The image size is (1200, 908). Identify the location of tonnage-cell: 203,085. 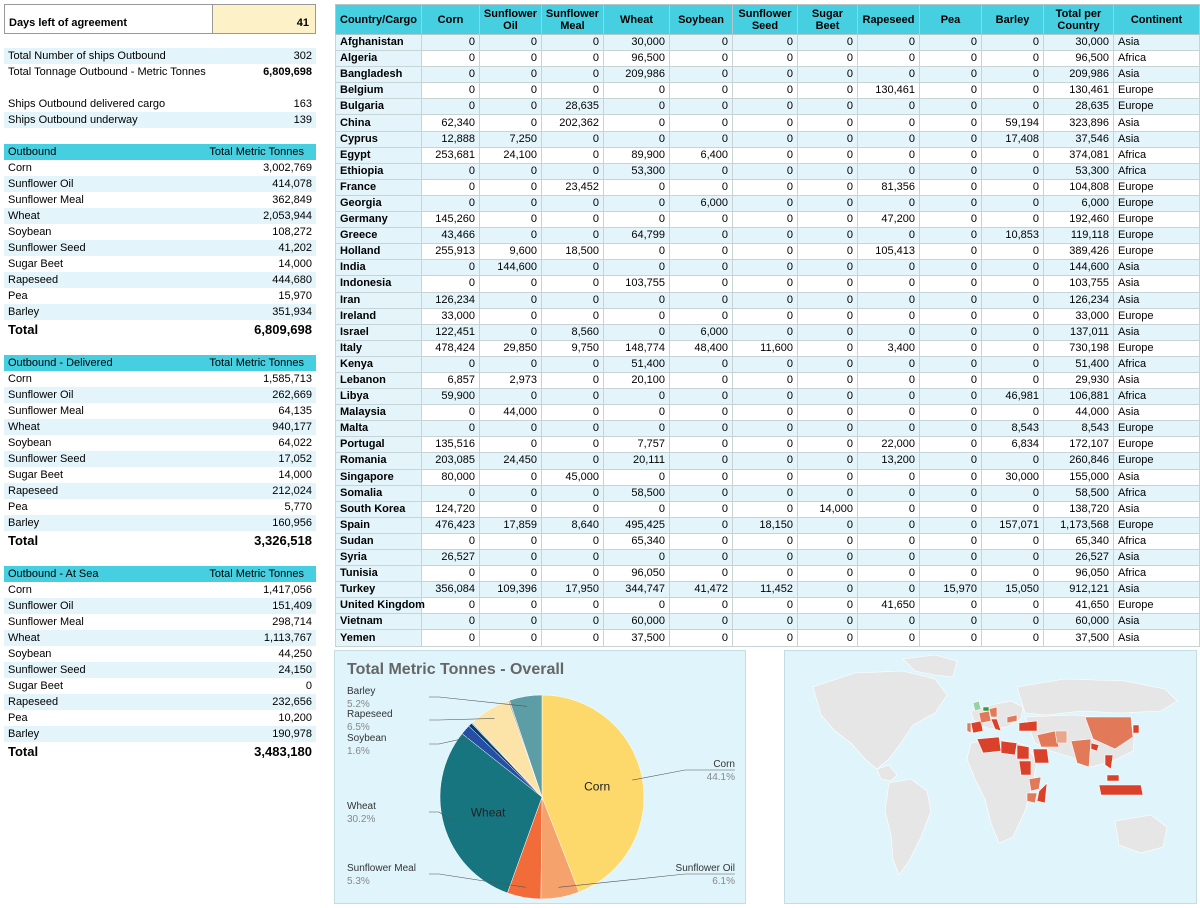
(450, 461).